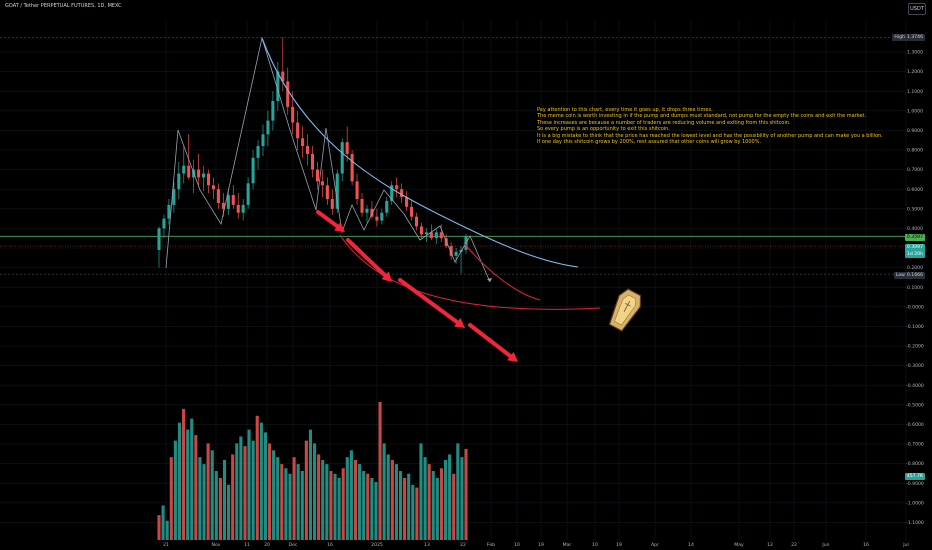 This screenshot has width=932, height=550. Describe the element at coordinates (470, 272) in the screenshot. I see `support-curve` at that location.